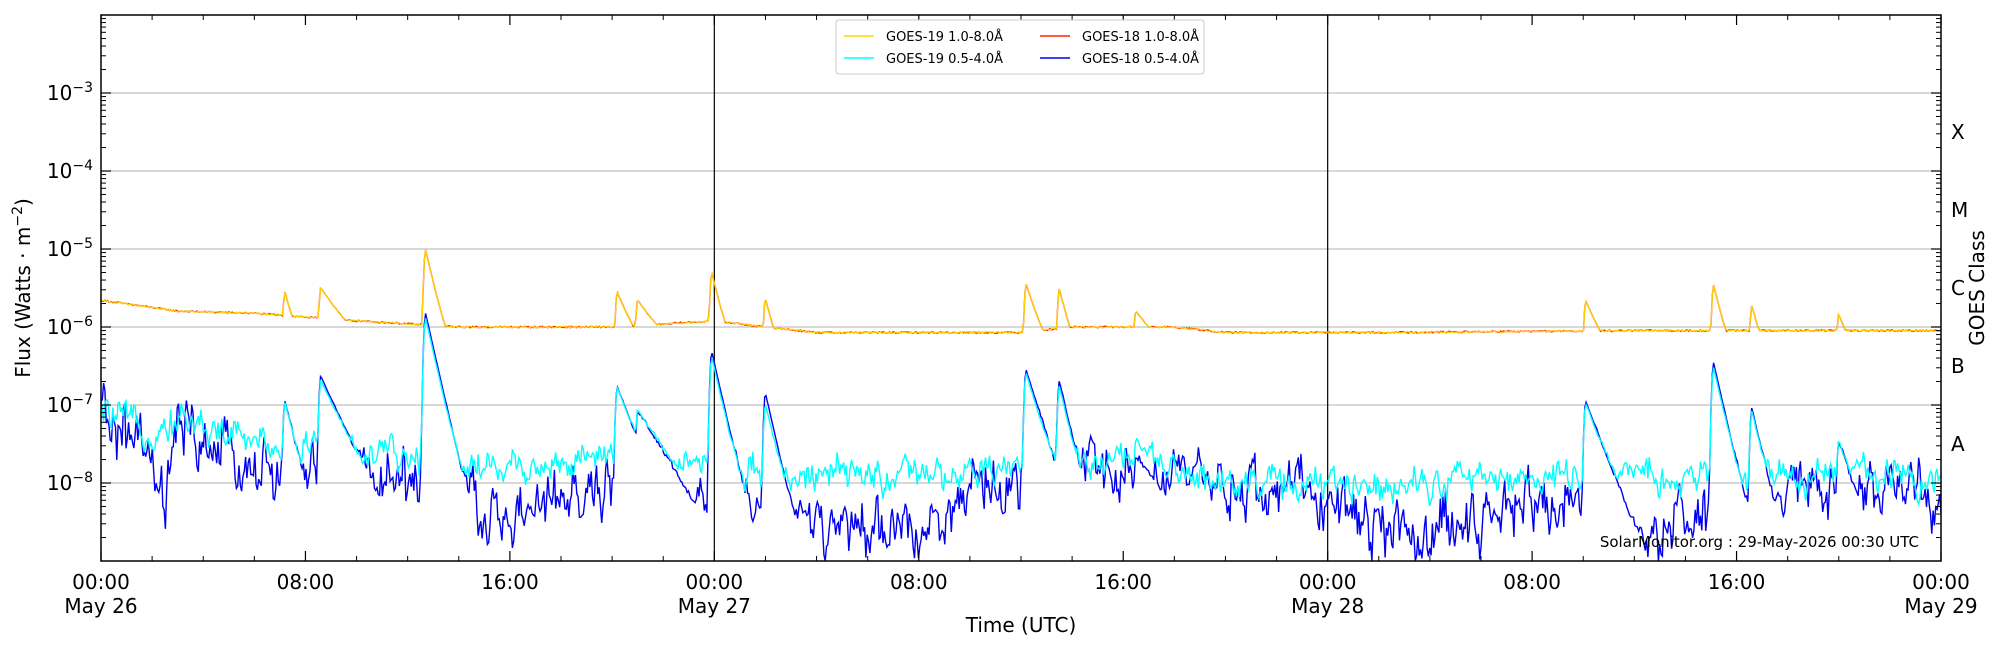  I want to click on goes-class-label: C, so click(1958, 288).